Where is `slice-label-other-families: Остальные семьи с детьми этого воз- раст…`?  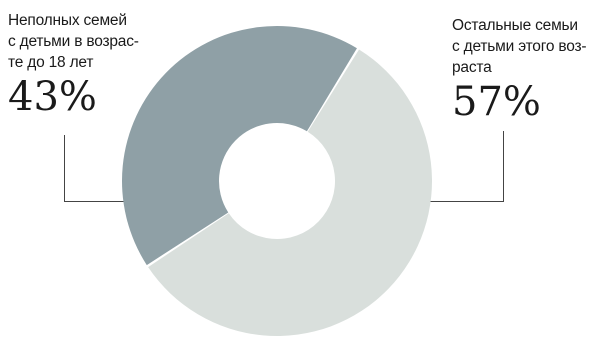
slice-label-other-families: Остальные семьи с детьми этого воз- раст… is located at coordinates (519, 70).